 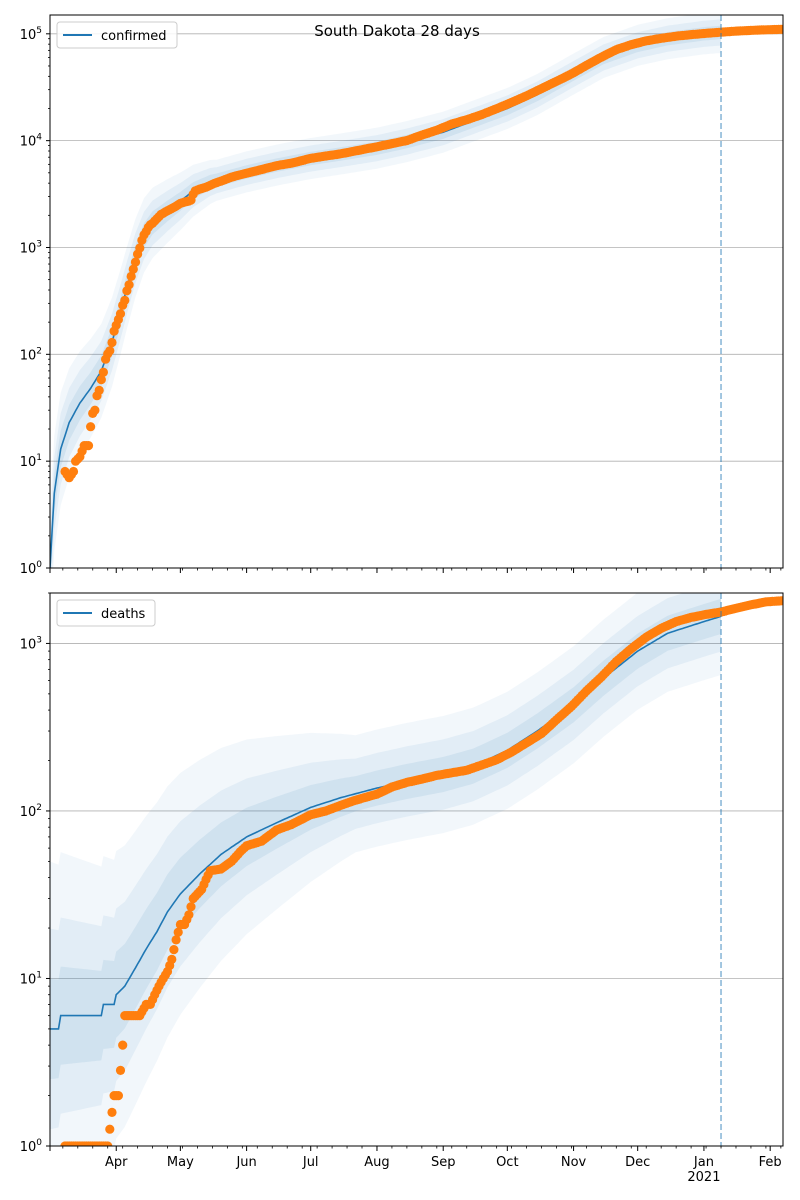 What do you see at coordinates (31, 34) in the screenshot?
I see `y-tick-label: 10⁵` at bounding box center [31, 34].